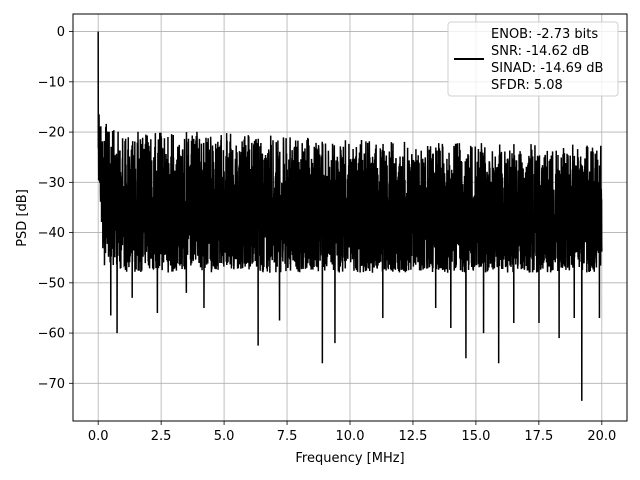 This screenshot has width=640, height=480. I want to click on y-tick-label: −40, so click(51, 233).